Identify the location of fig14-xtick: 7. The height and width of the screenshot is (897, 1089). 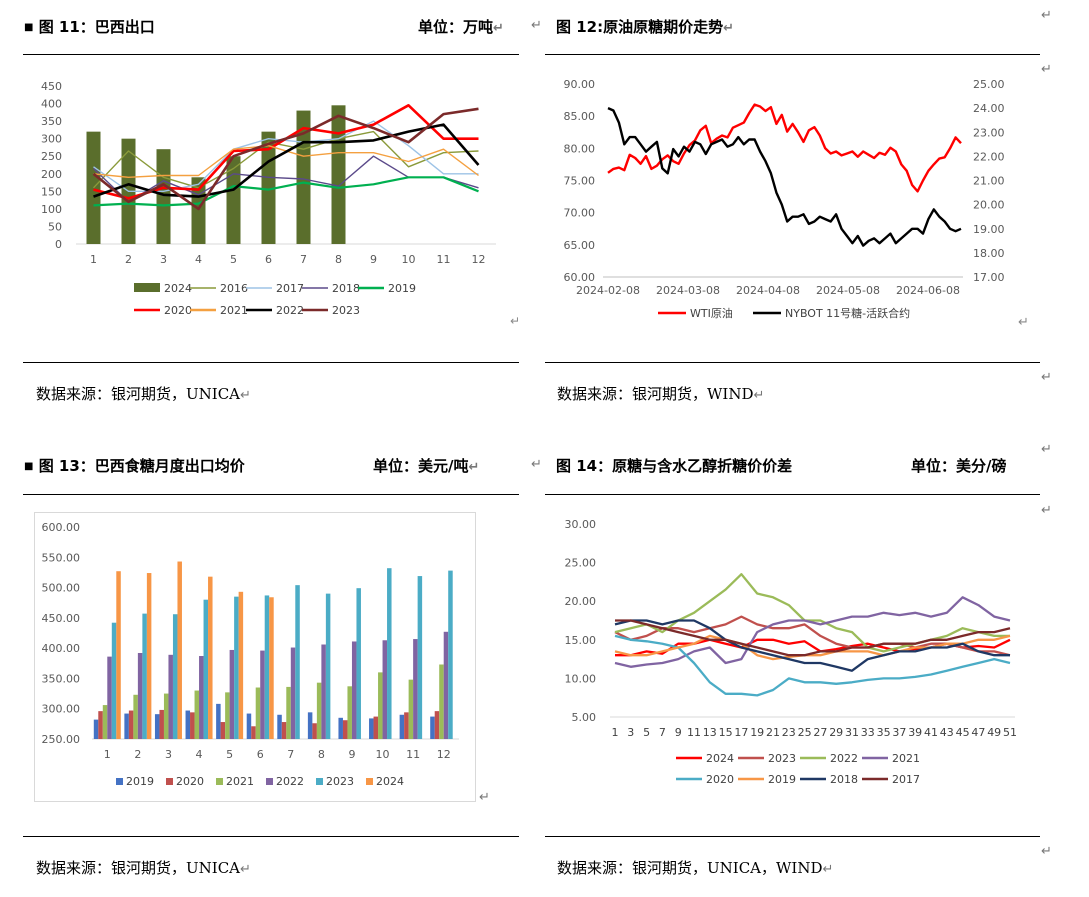
(662, 732).